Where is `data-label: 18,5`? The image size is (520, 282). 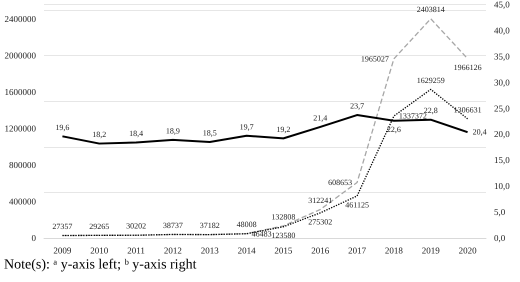
data-label: 18,5 is located at coordinates (209, 133).